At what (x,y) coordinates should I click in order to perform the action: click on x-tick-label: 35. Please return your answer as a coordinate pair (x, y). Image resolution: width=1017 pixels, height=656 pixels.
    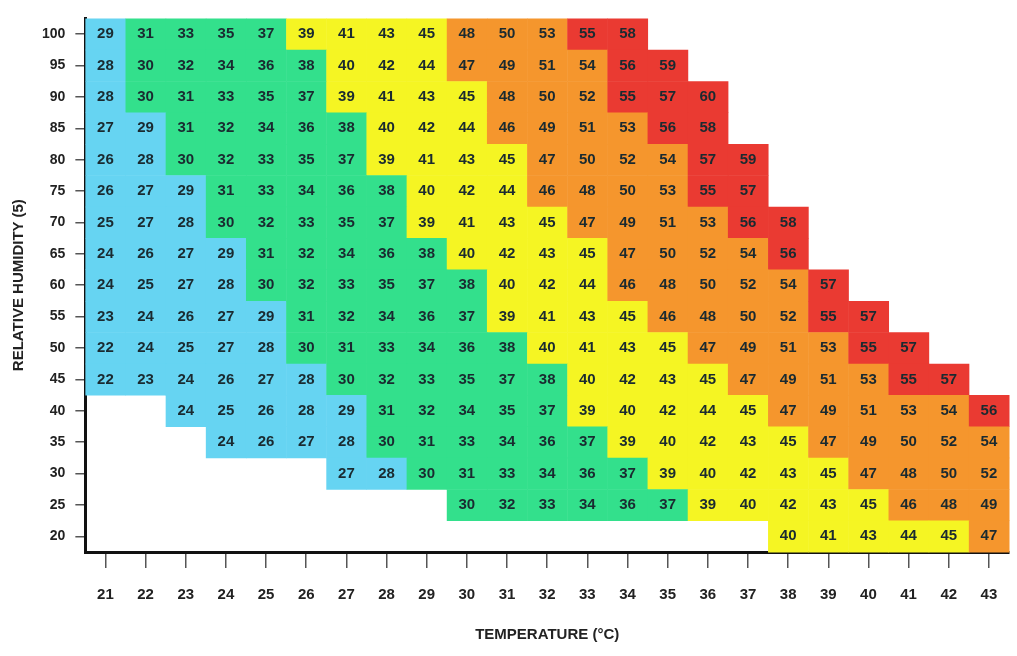
    Looking at the image, I should click on (667, 594).